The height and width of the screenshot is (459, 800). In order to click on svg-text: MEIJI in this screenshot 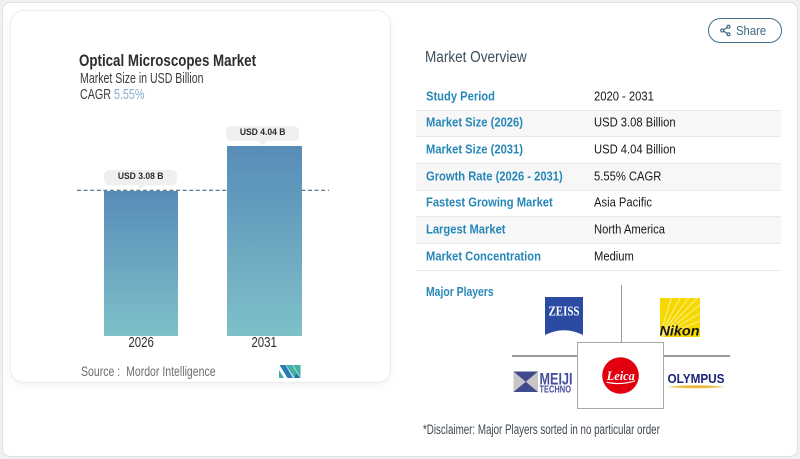, I will do `click(556, 379)`.